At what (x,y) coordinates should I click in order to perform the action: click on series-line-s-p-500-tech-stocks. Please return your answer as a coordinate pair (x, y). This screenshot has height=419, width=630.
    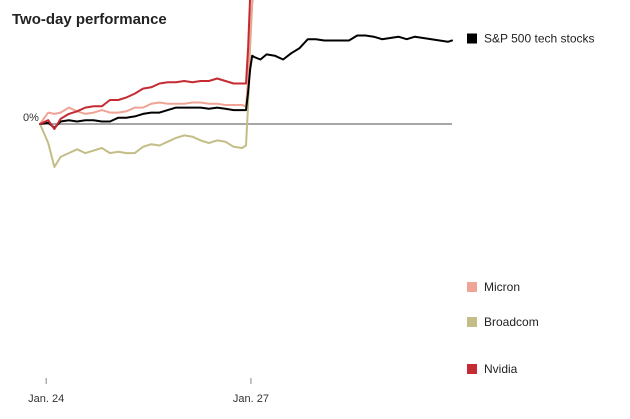
    Looking at the image, I should click on (246, 81).